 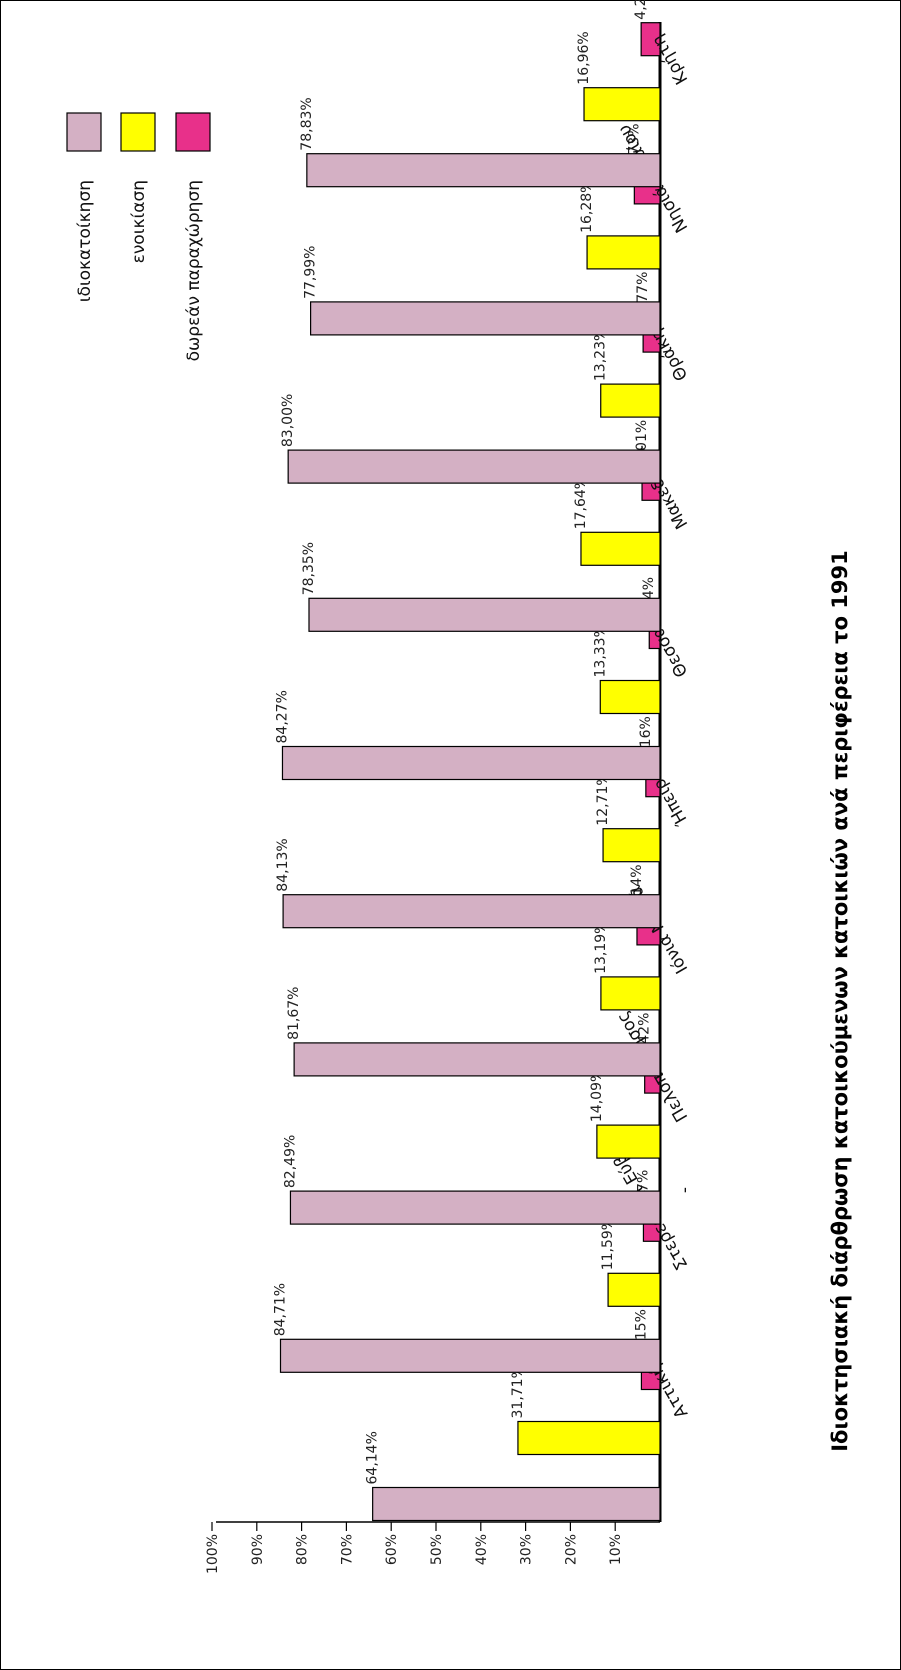 What do you see at coordinates (85, 241) in the screenshot?
I see `legend-label: ιδιοκατοίκηση` at bounding box center [85, 241].